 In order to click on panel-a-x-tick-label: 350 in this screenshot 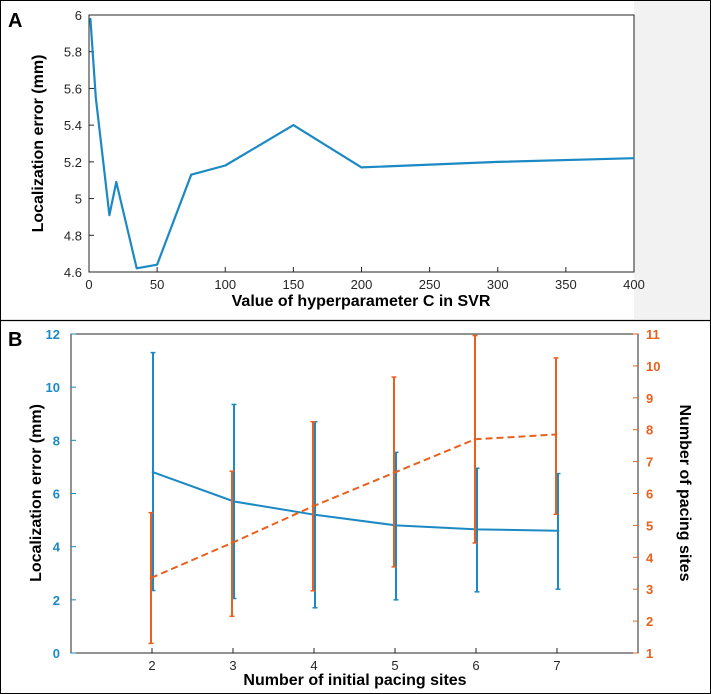, I will do `click(566, 284)`.